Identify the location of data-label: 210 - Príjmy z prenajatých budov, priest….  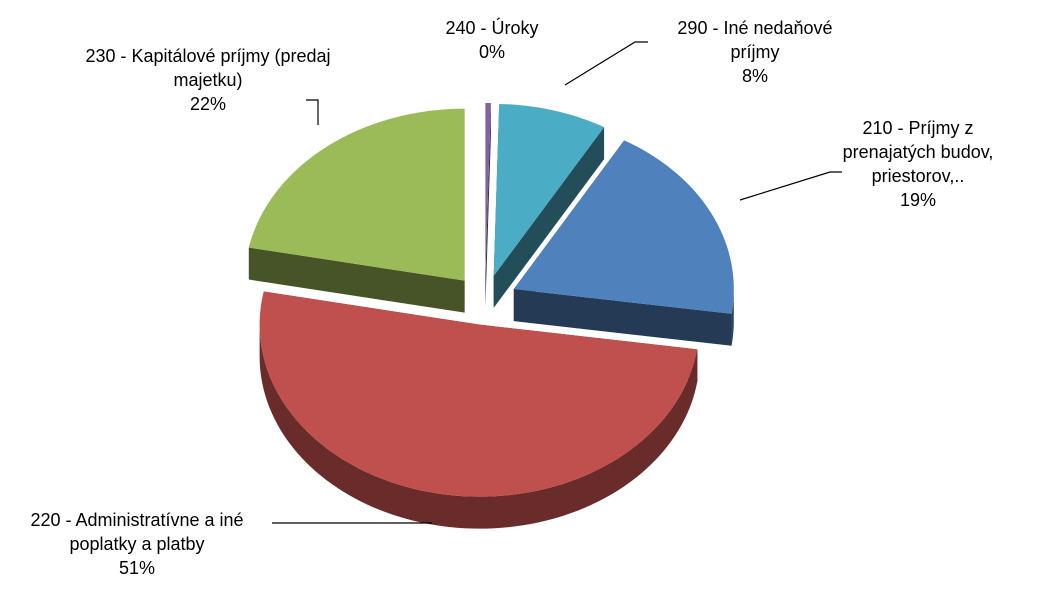
(918, 164).